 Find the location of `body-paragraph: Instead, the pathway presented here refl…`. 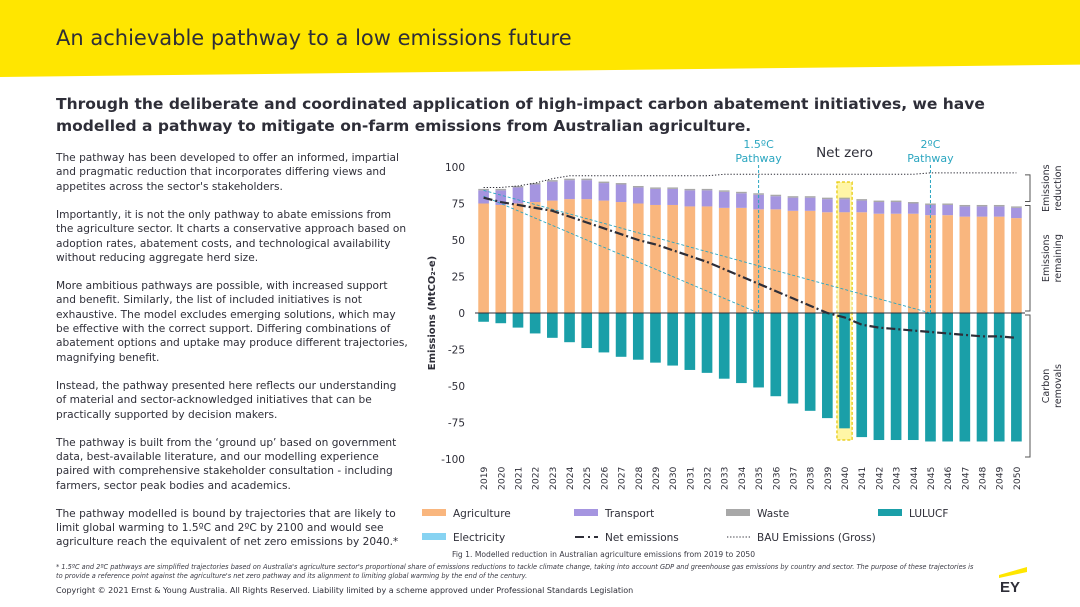

body-paragraph: Instead, the pathway presented here refl… is located at coordinates (226, 400).